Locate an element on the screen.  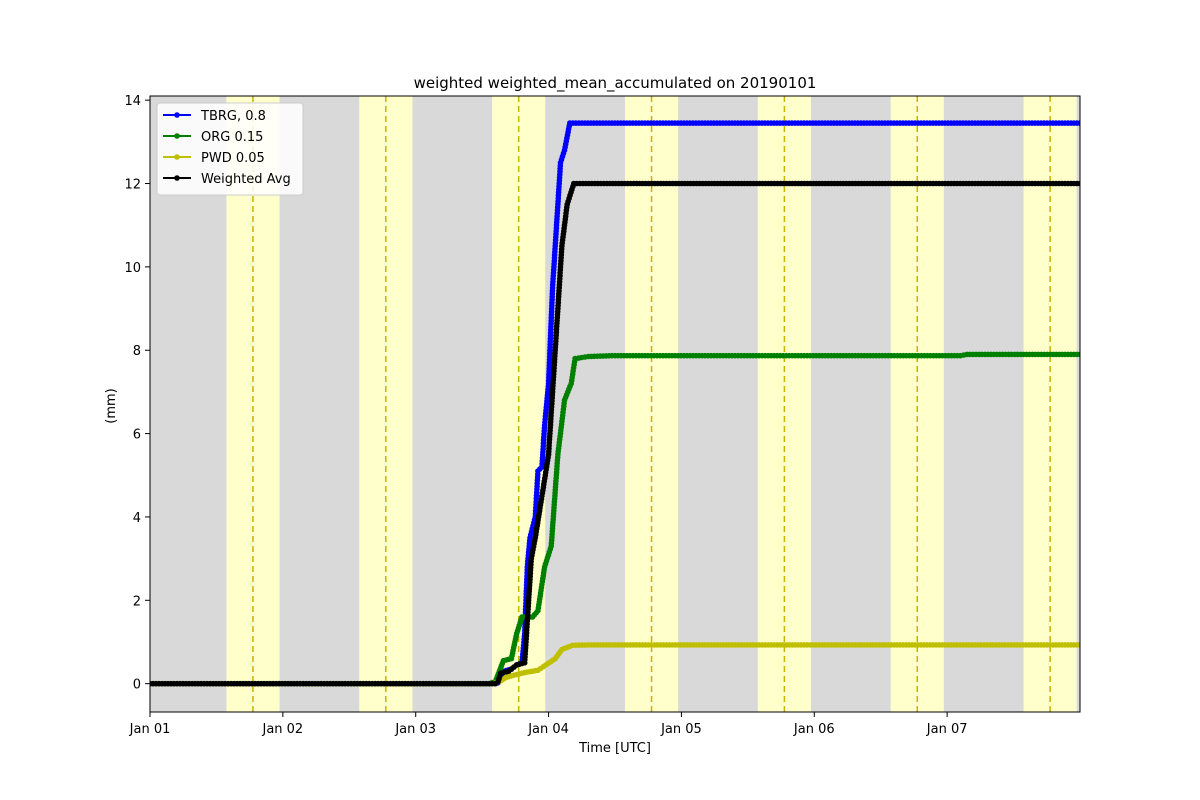
y-tick-label: 8 is located at coordinates (137, 351).